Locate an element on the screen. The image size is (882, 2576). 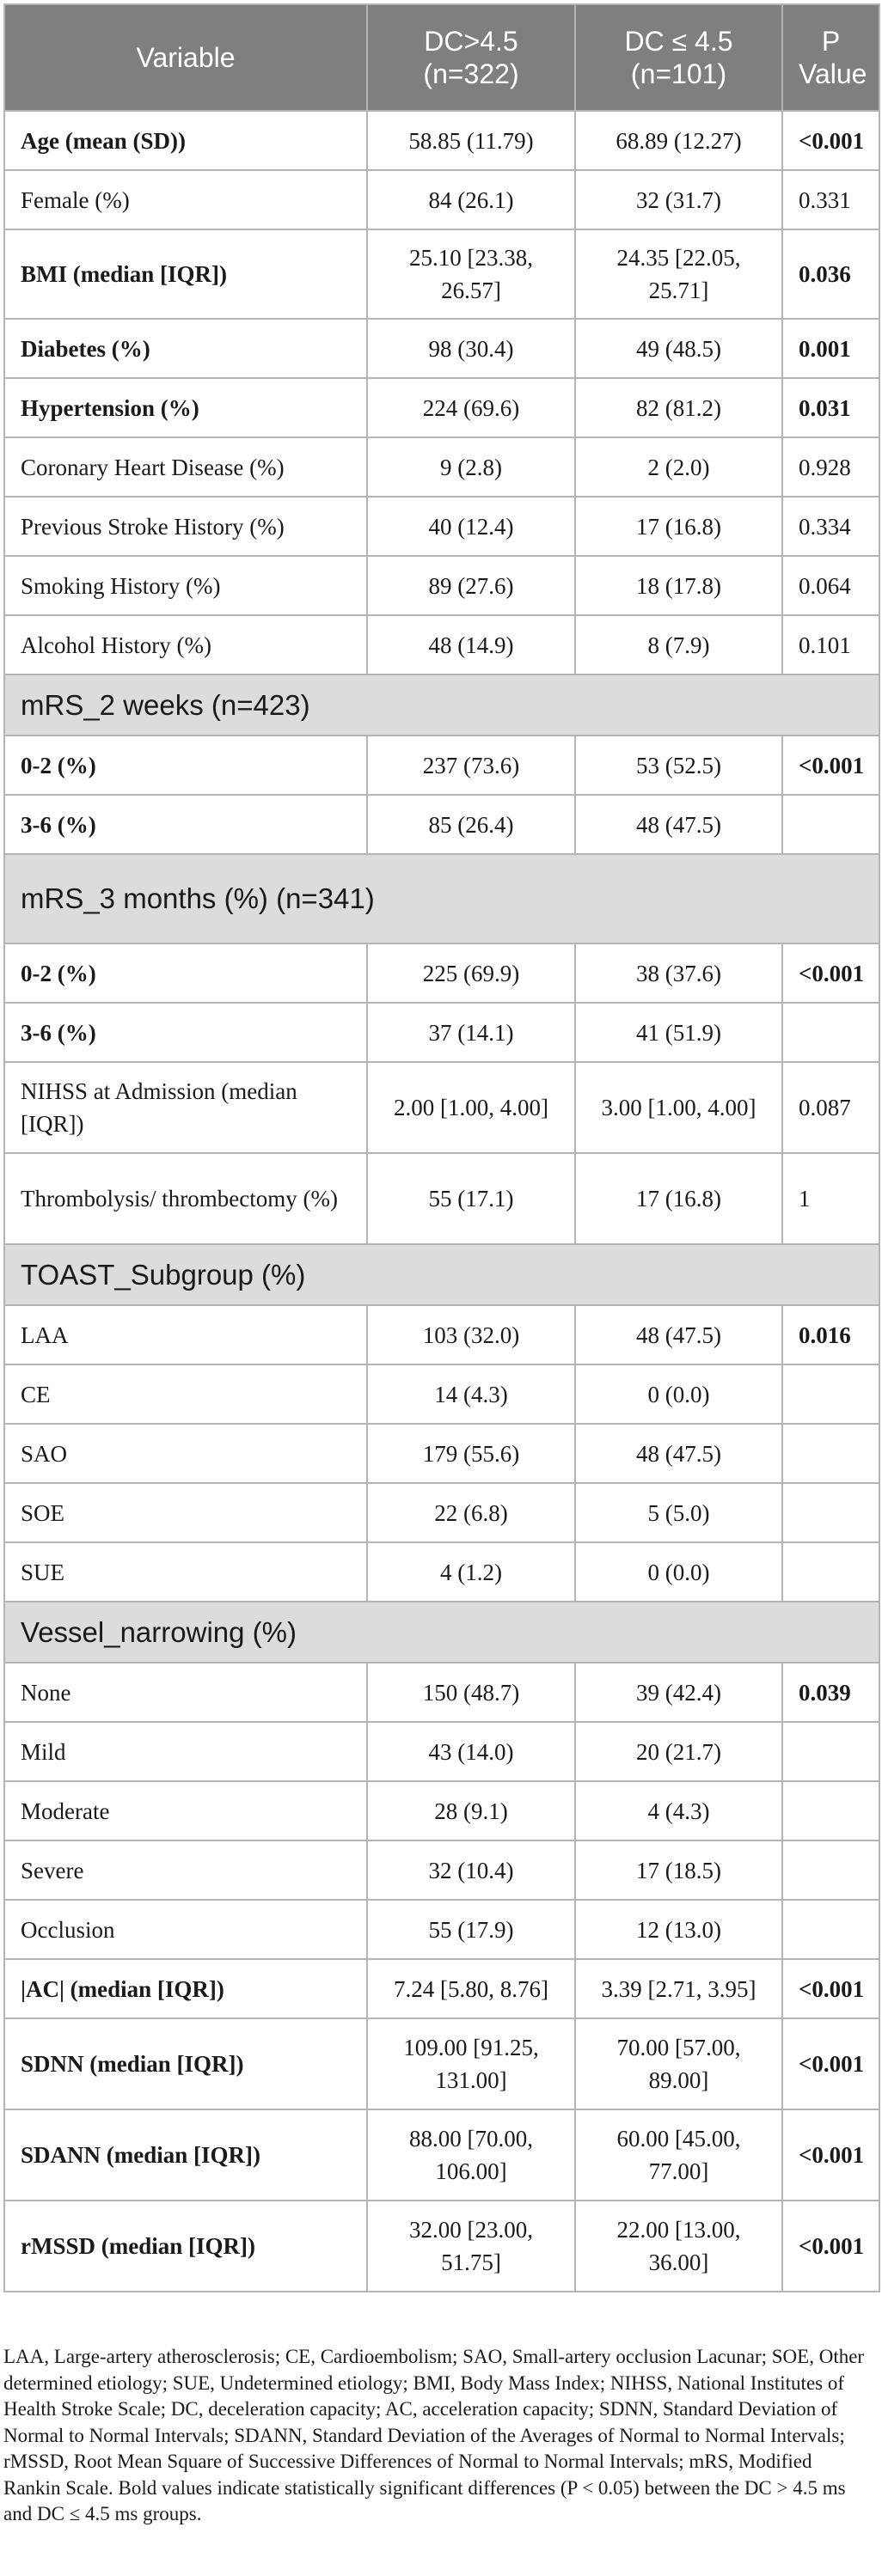
row-variable: Age (mean (SD)) is located at coordinates (185, 140).